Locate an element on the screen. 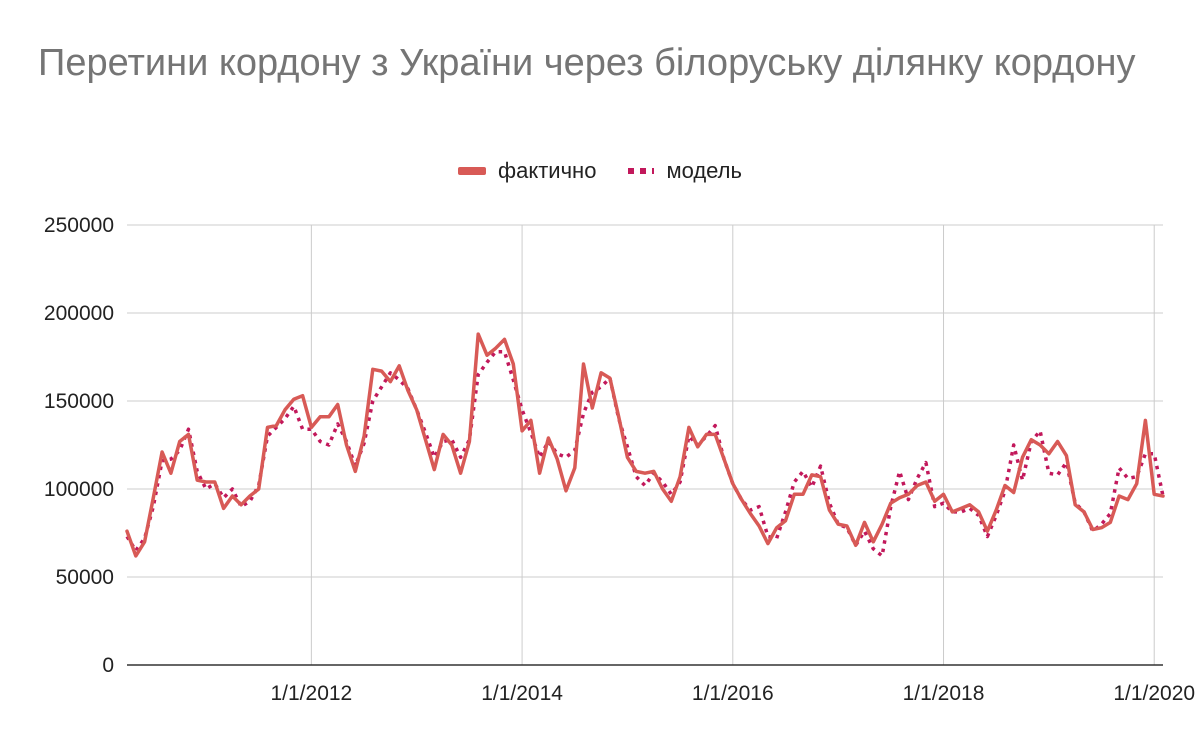 The width and height of the screenshot is (1200, 742). y-axis: 0 50000 100000 150000 200000 250000 is located at coordinates (79, 445).